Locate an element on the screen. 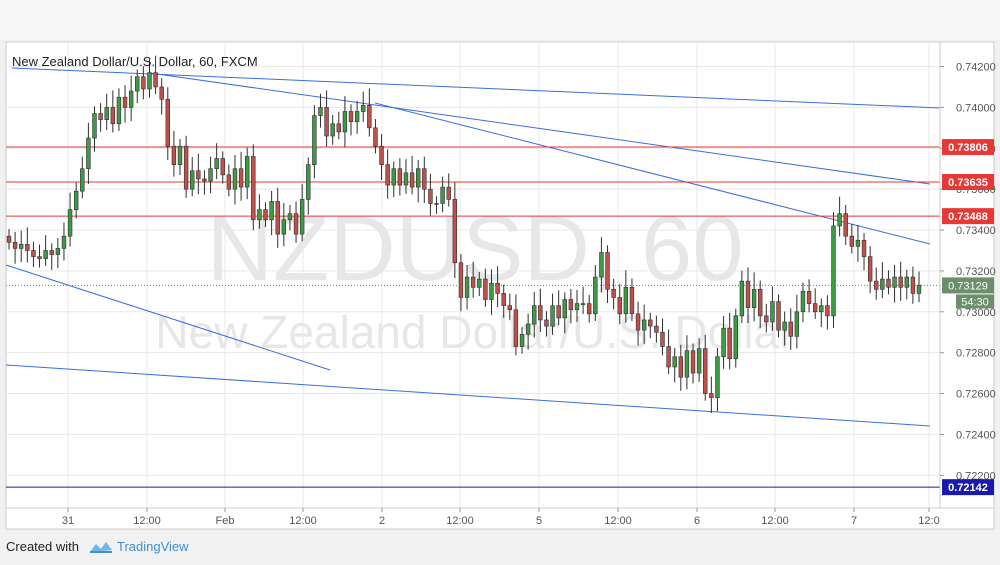 The height and width of the screenshot is (565, 1000). tradingview-link: TradingView is located at coordinates (153, 546).